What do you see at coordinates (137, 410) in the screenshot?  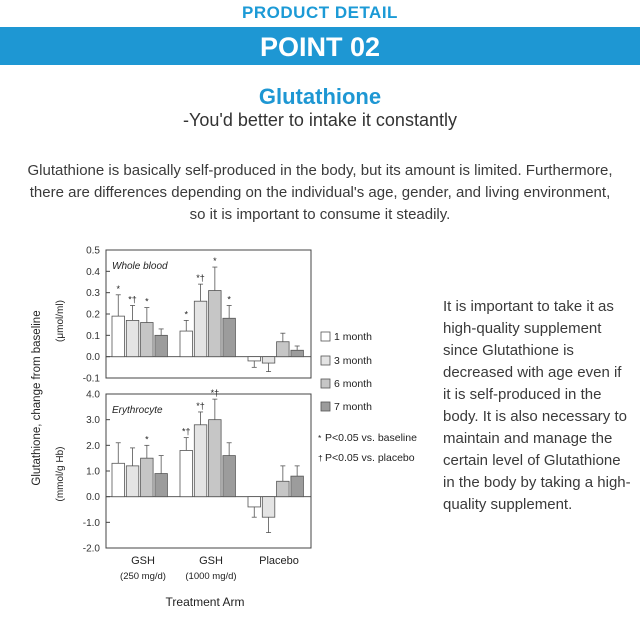 I see `panel-label: Erythrocyte` at bounding box center [137, 410].